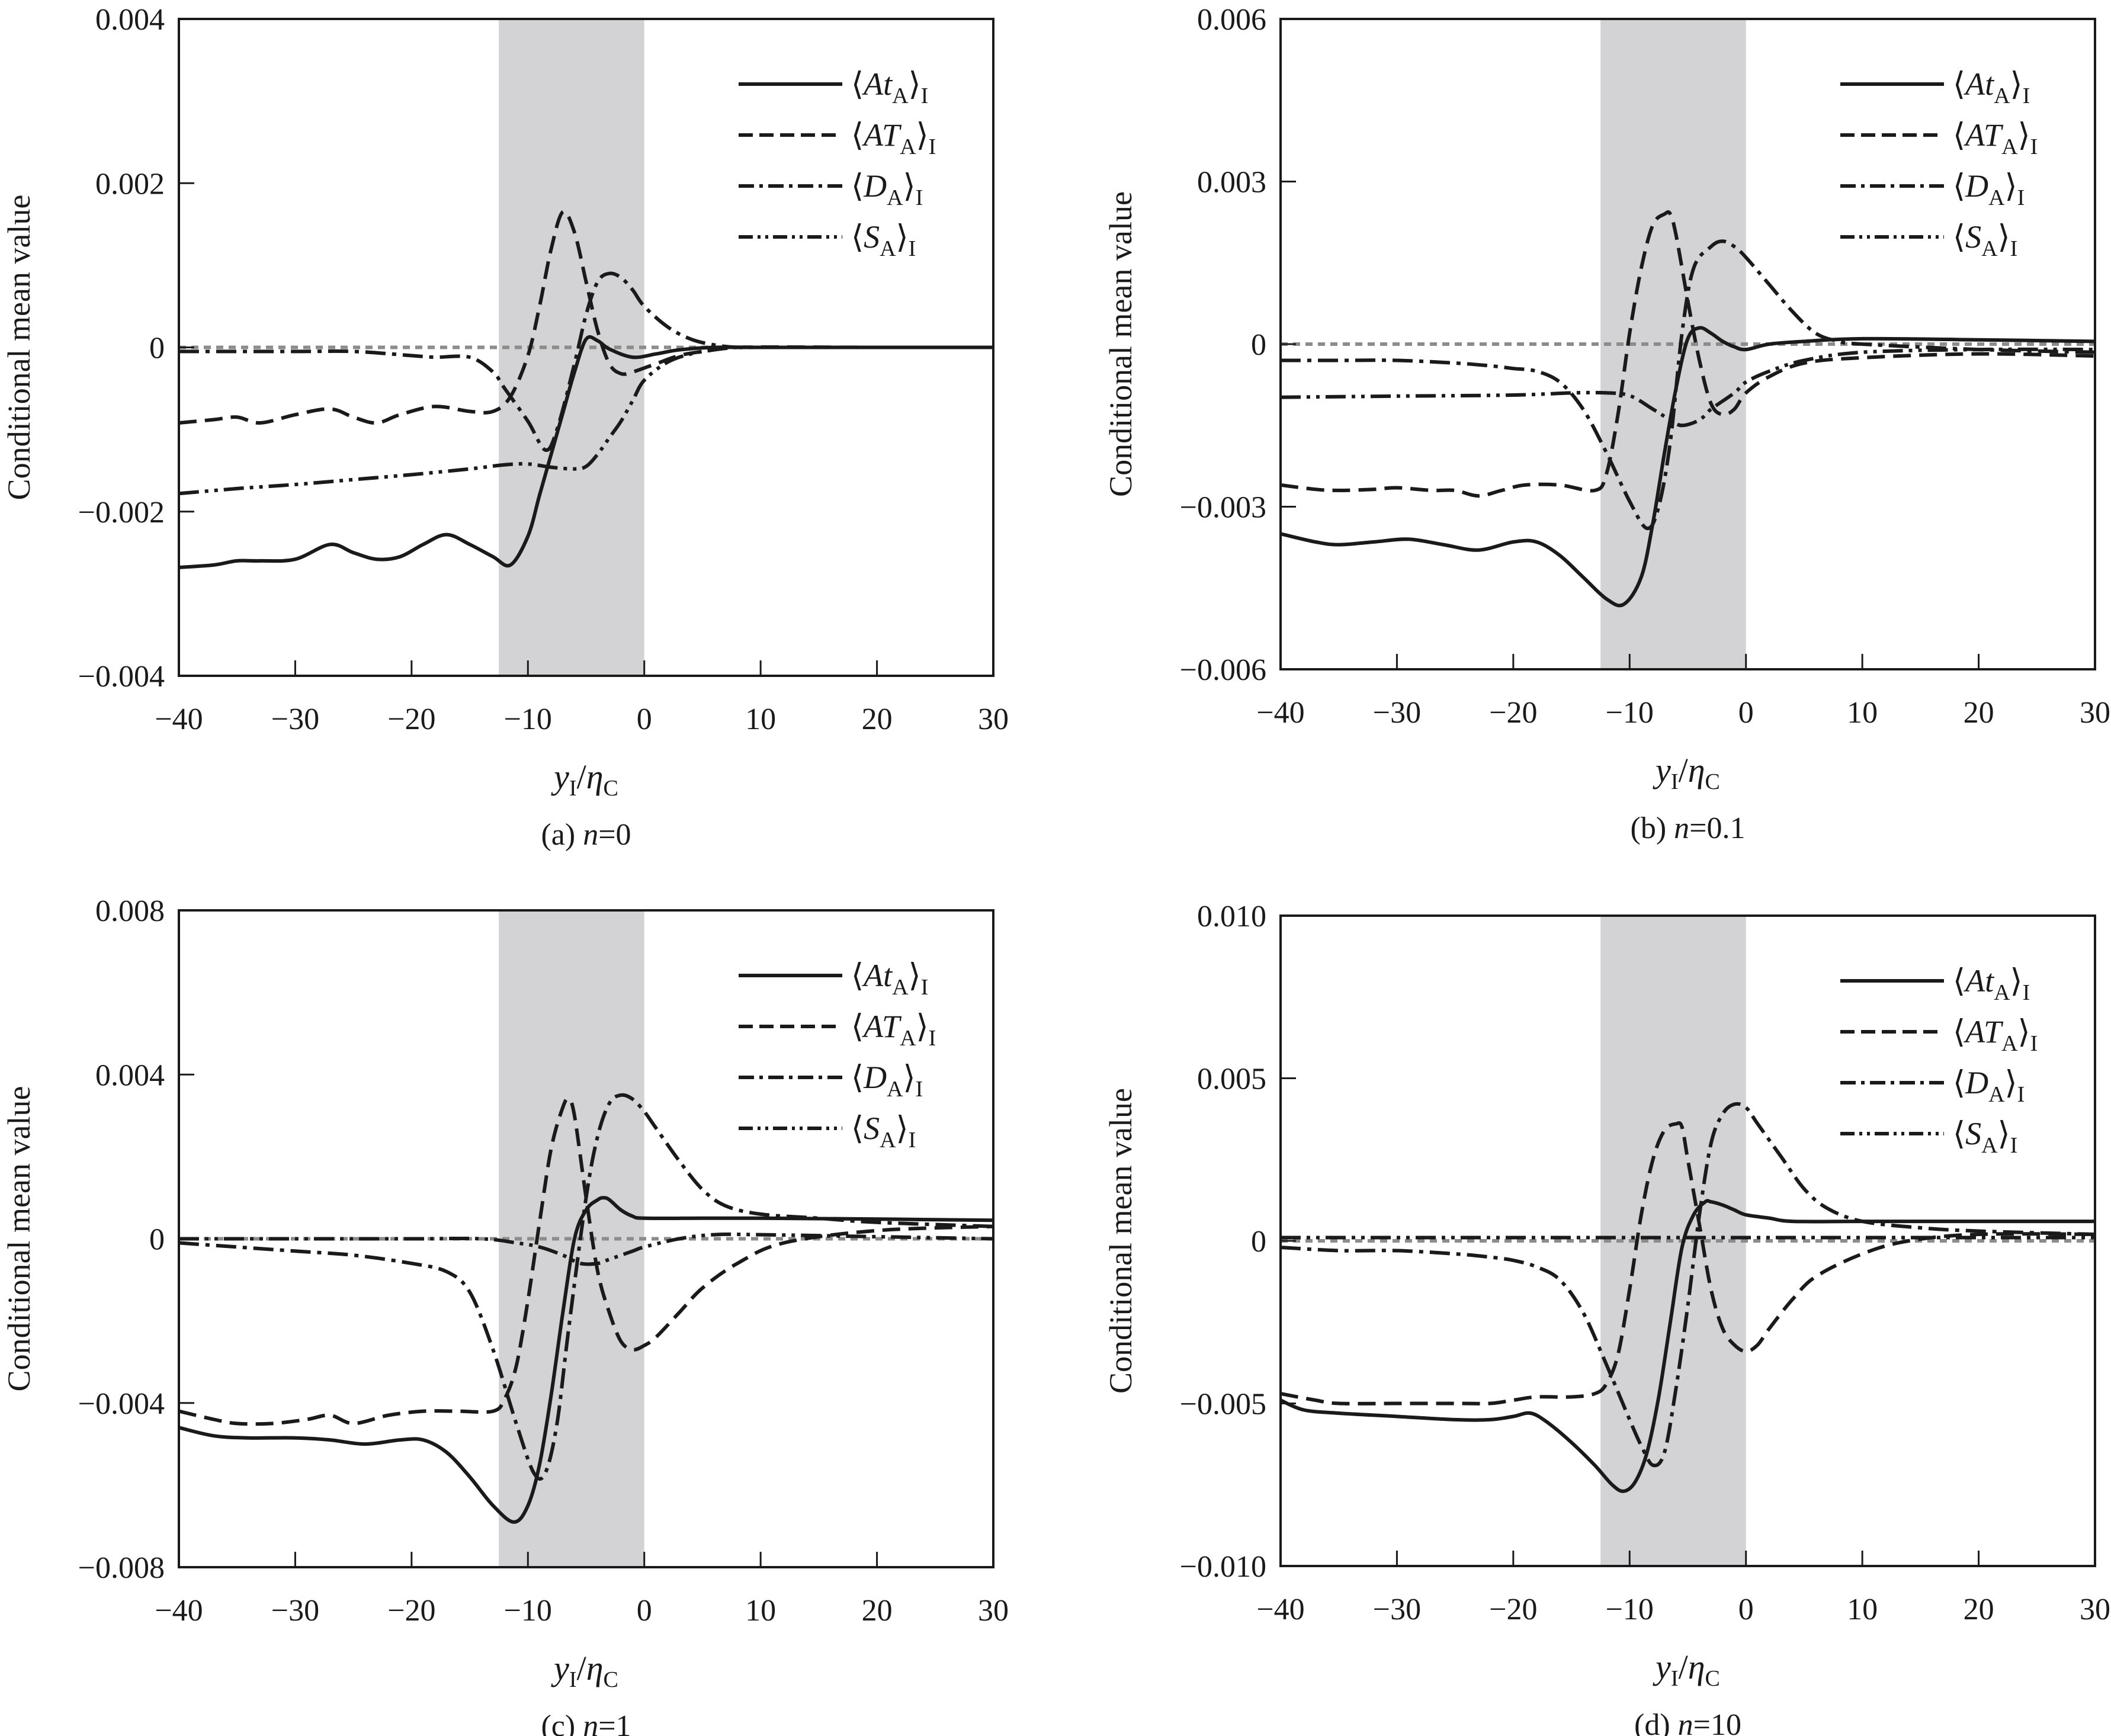 The image size is (2111, 1736). Describe the element at coordinates (19, 347) in the screenshot. I see `y-axis-label: Conditional mean value` at that location.